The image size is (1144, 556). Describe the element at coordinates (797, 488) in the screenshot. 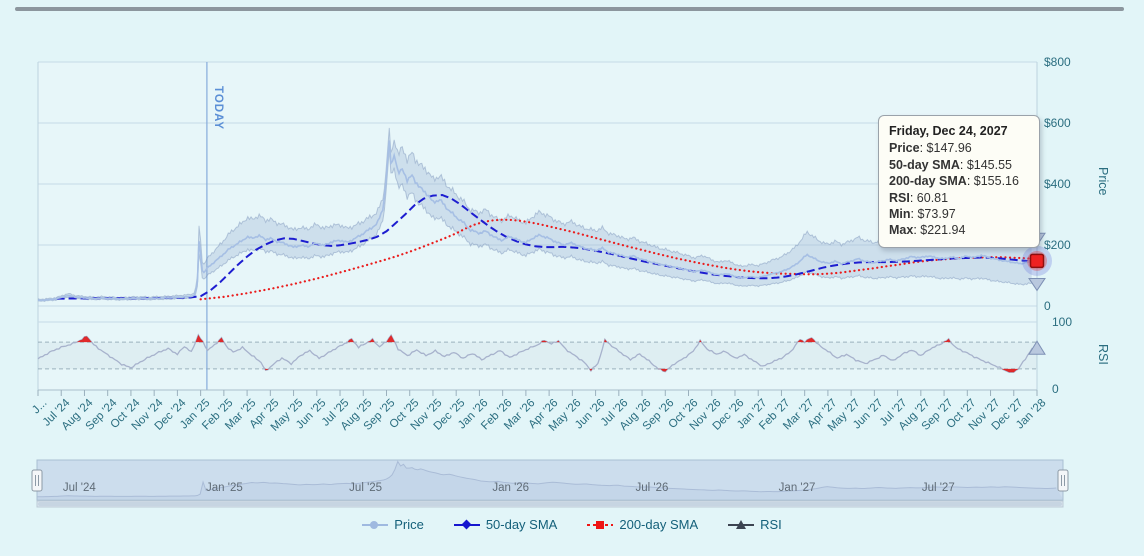

I see `navigator-label: Jan '27` at that location.